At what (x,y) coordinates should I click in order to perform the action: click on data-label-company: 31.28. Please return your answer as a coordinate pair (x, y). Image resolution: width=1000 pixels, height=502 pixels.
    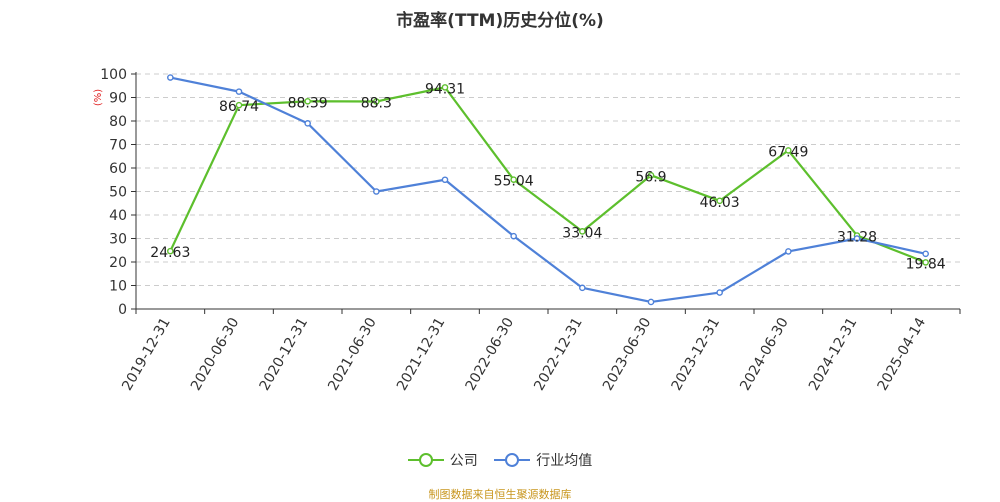
    Looking at the image, I should click on (857, 237).